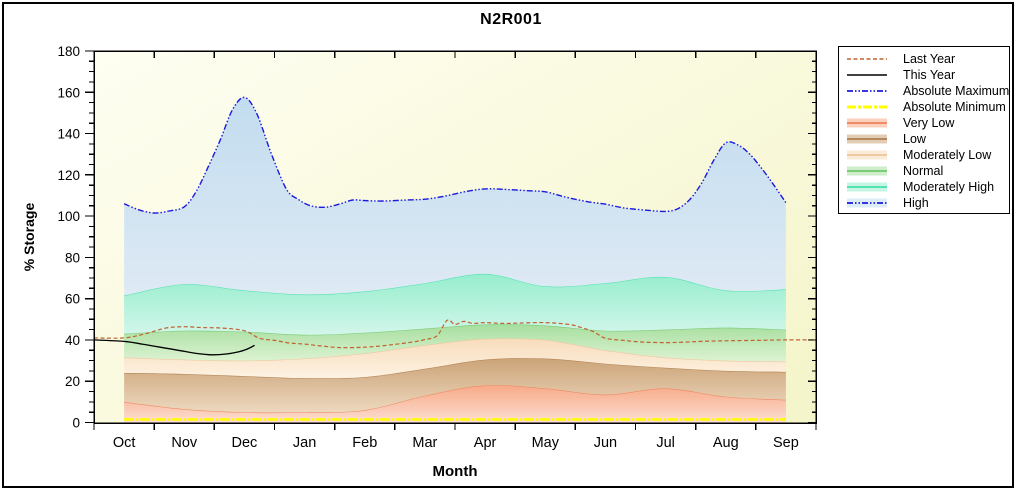 The image size is (1020, 500). I want to click on band-low, so click(455, 385).